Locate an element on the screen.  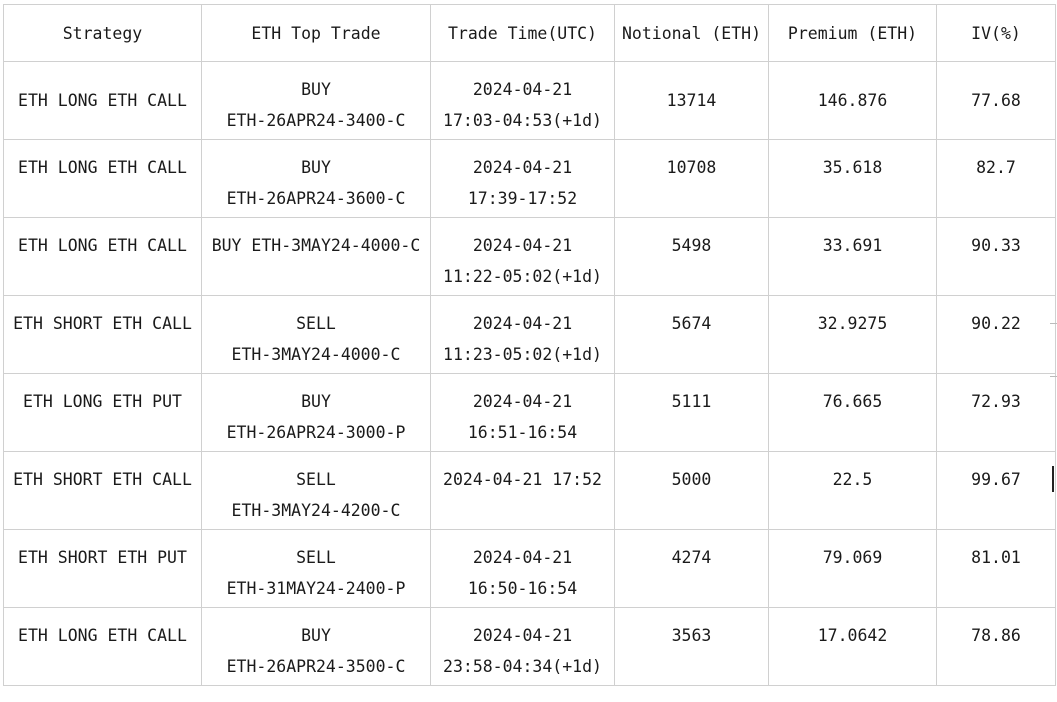
cell-notional: 13714 is located at coordinates (691, 100).